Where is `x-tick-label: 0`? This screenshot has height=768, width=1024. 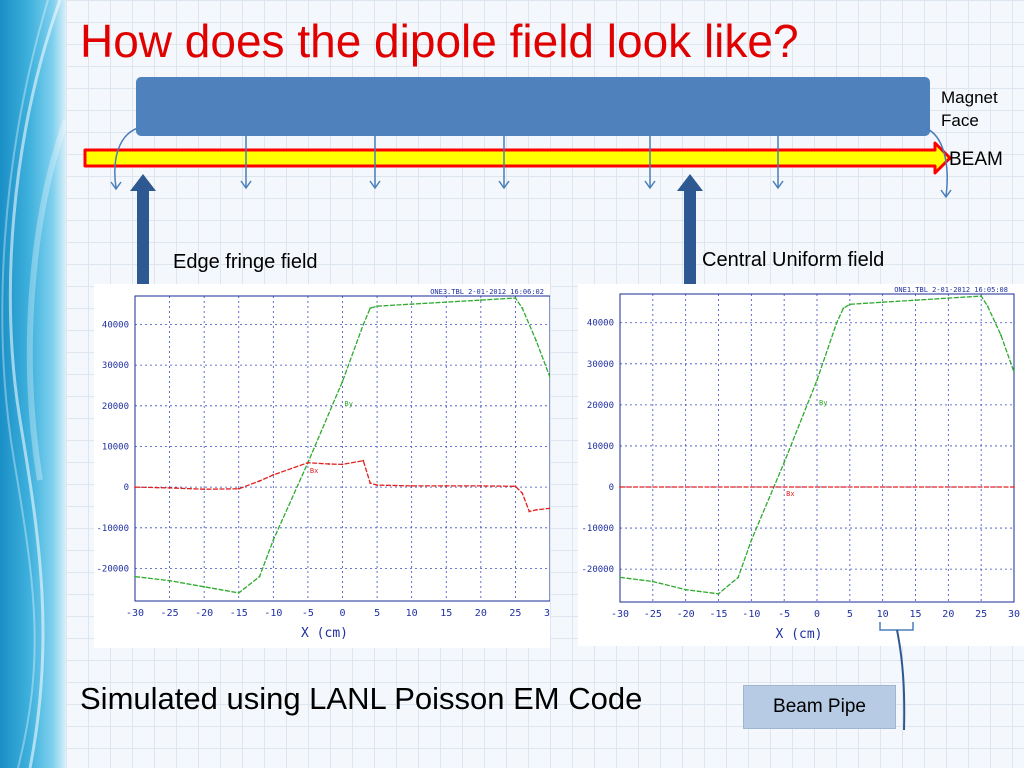 x-tick-label: 0 is located at coordinates (817, 614).